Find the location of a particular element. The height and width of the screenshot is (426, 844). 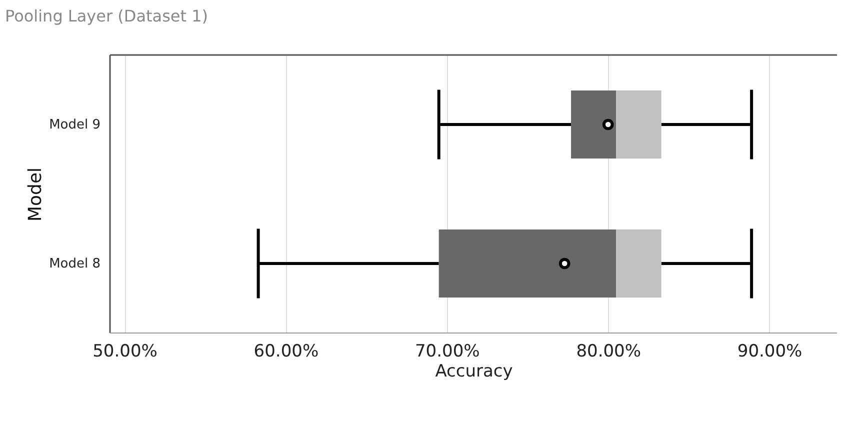

y-tick-label: Model 8 is located at coordinates (74, 264).